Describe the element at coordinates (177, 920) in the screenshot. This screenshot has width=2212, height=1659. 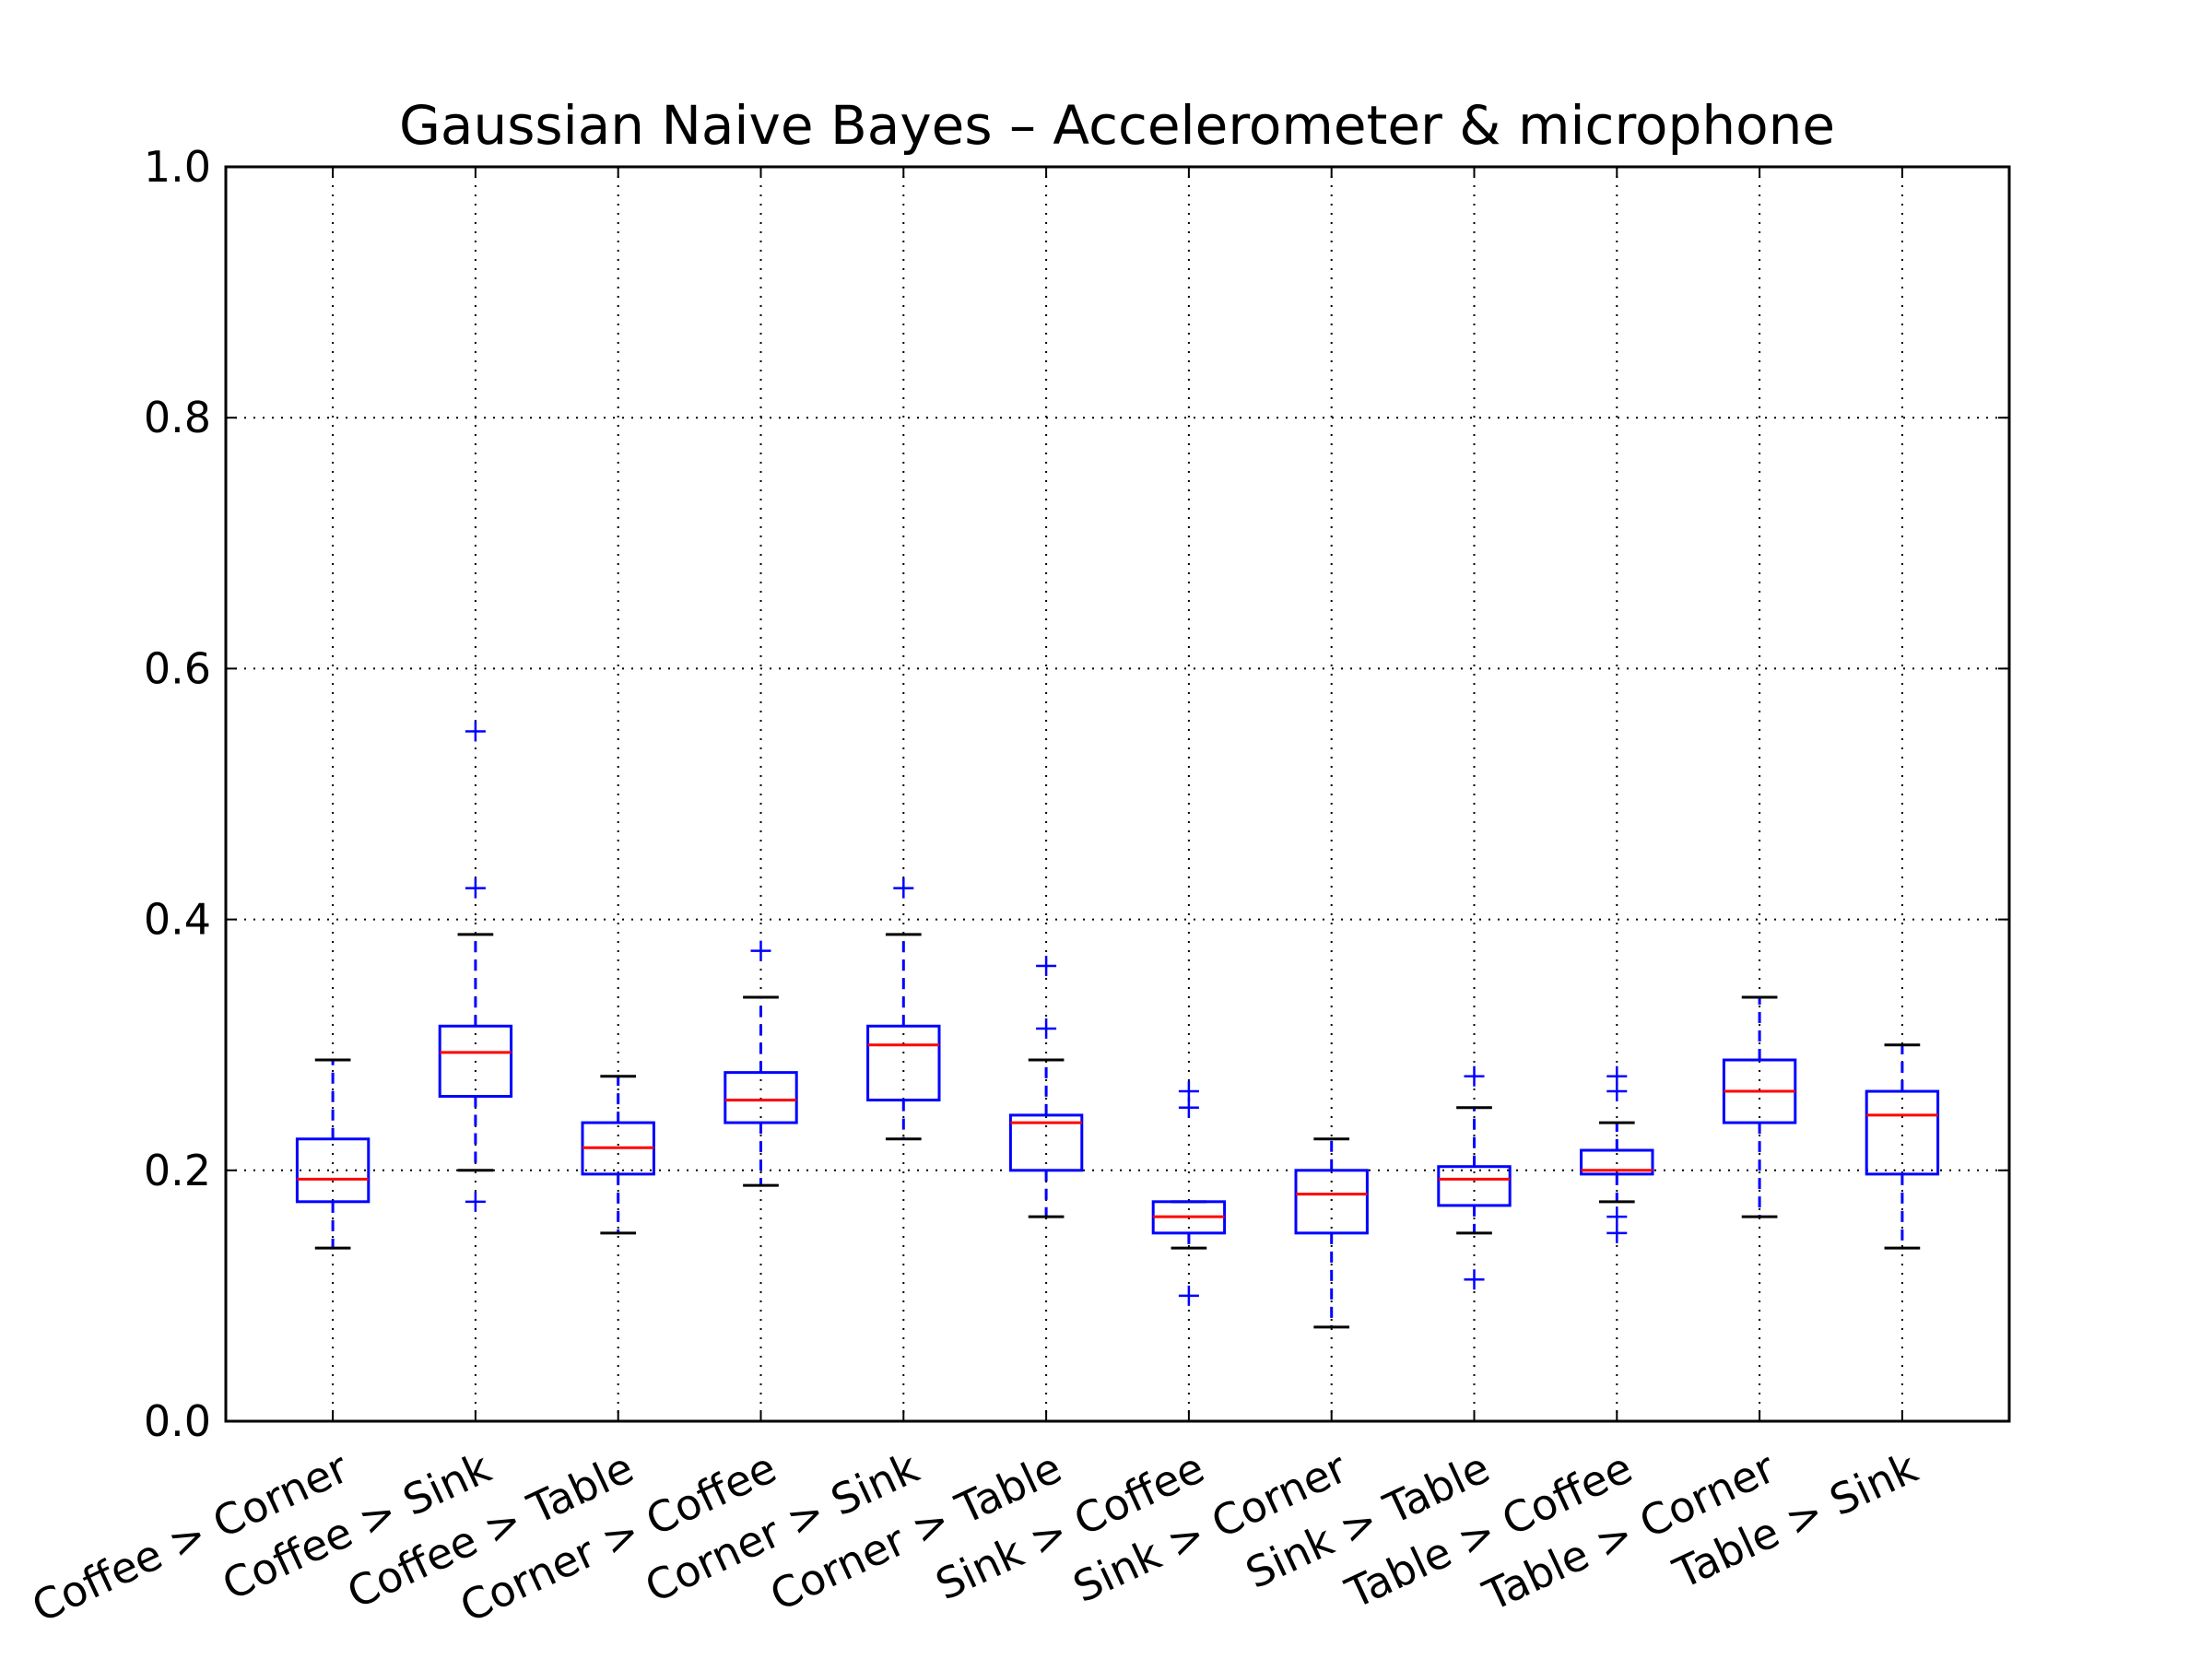
I see `y-tick-label: 0.4` at that location.